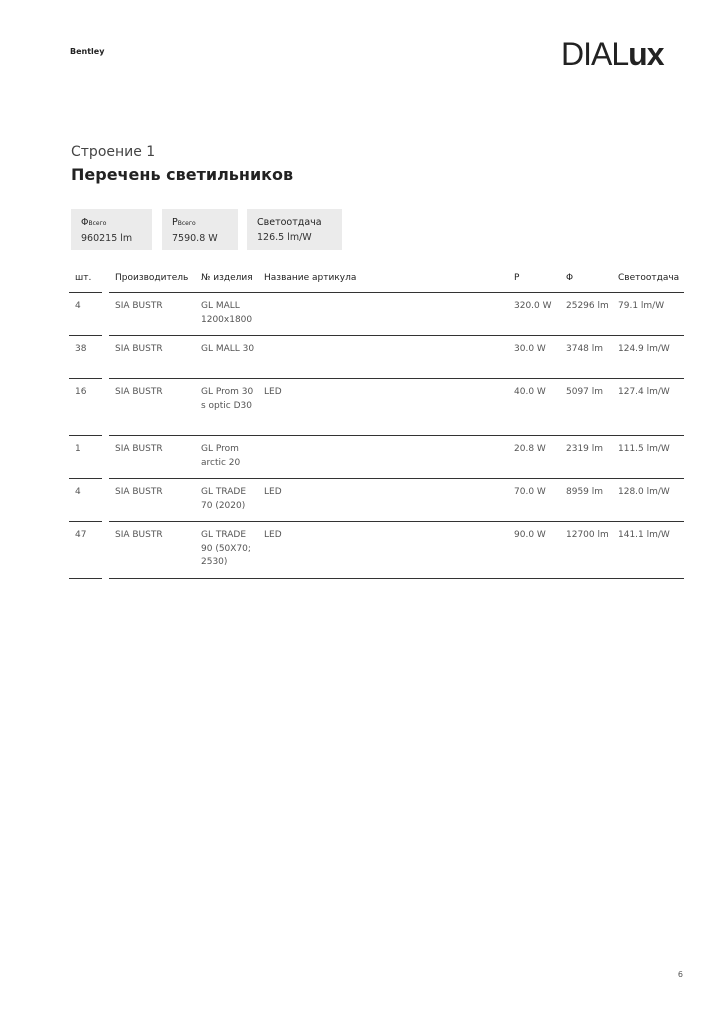 The image size is (725, 1024). What do you see at coordinates (644, 535) in the screenshot?
I see `cell-efficacy: 141.1 lm/W` at bounding box center [644, 535].